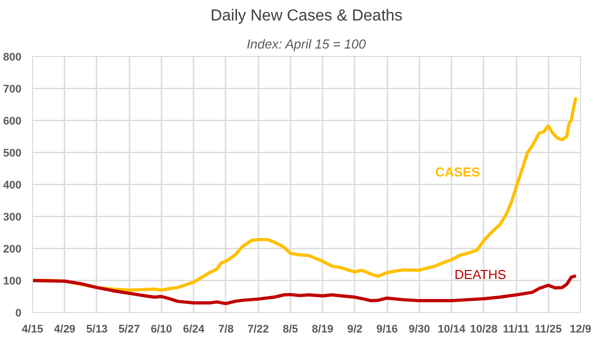  Describe the element at coordinates (65, 330) in the screenshot. I see `x-tick-label: 4/29` at that location.